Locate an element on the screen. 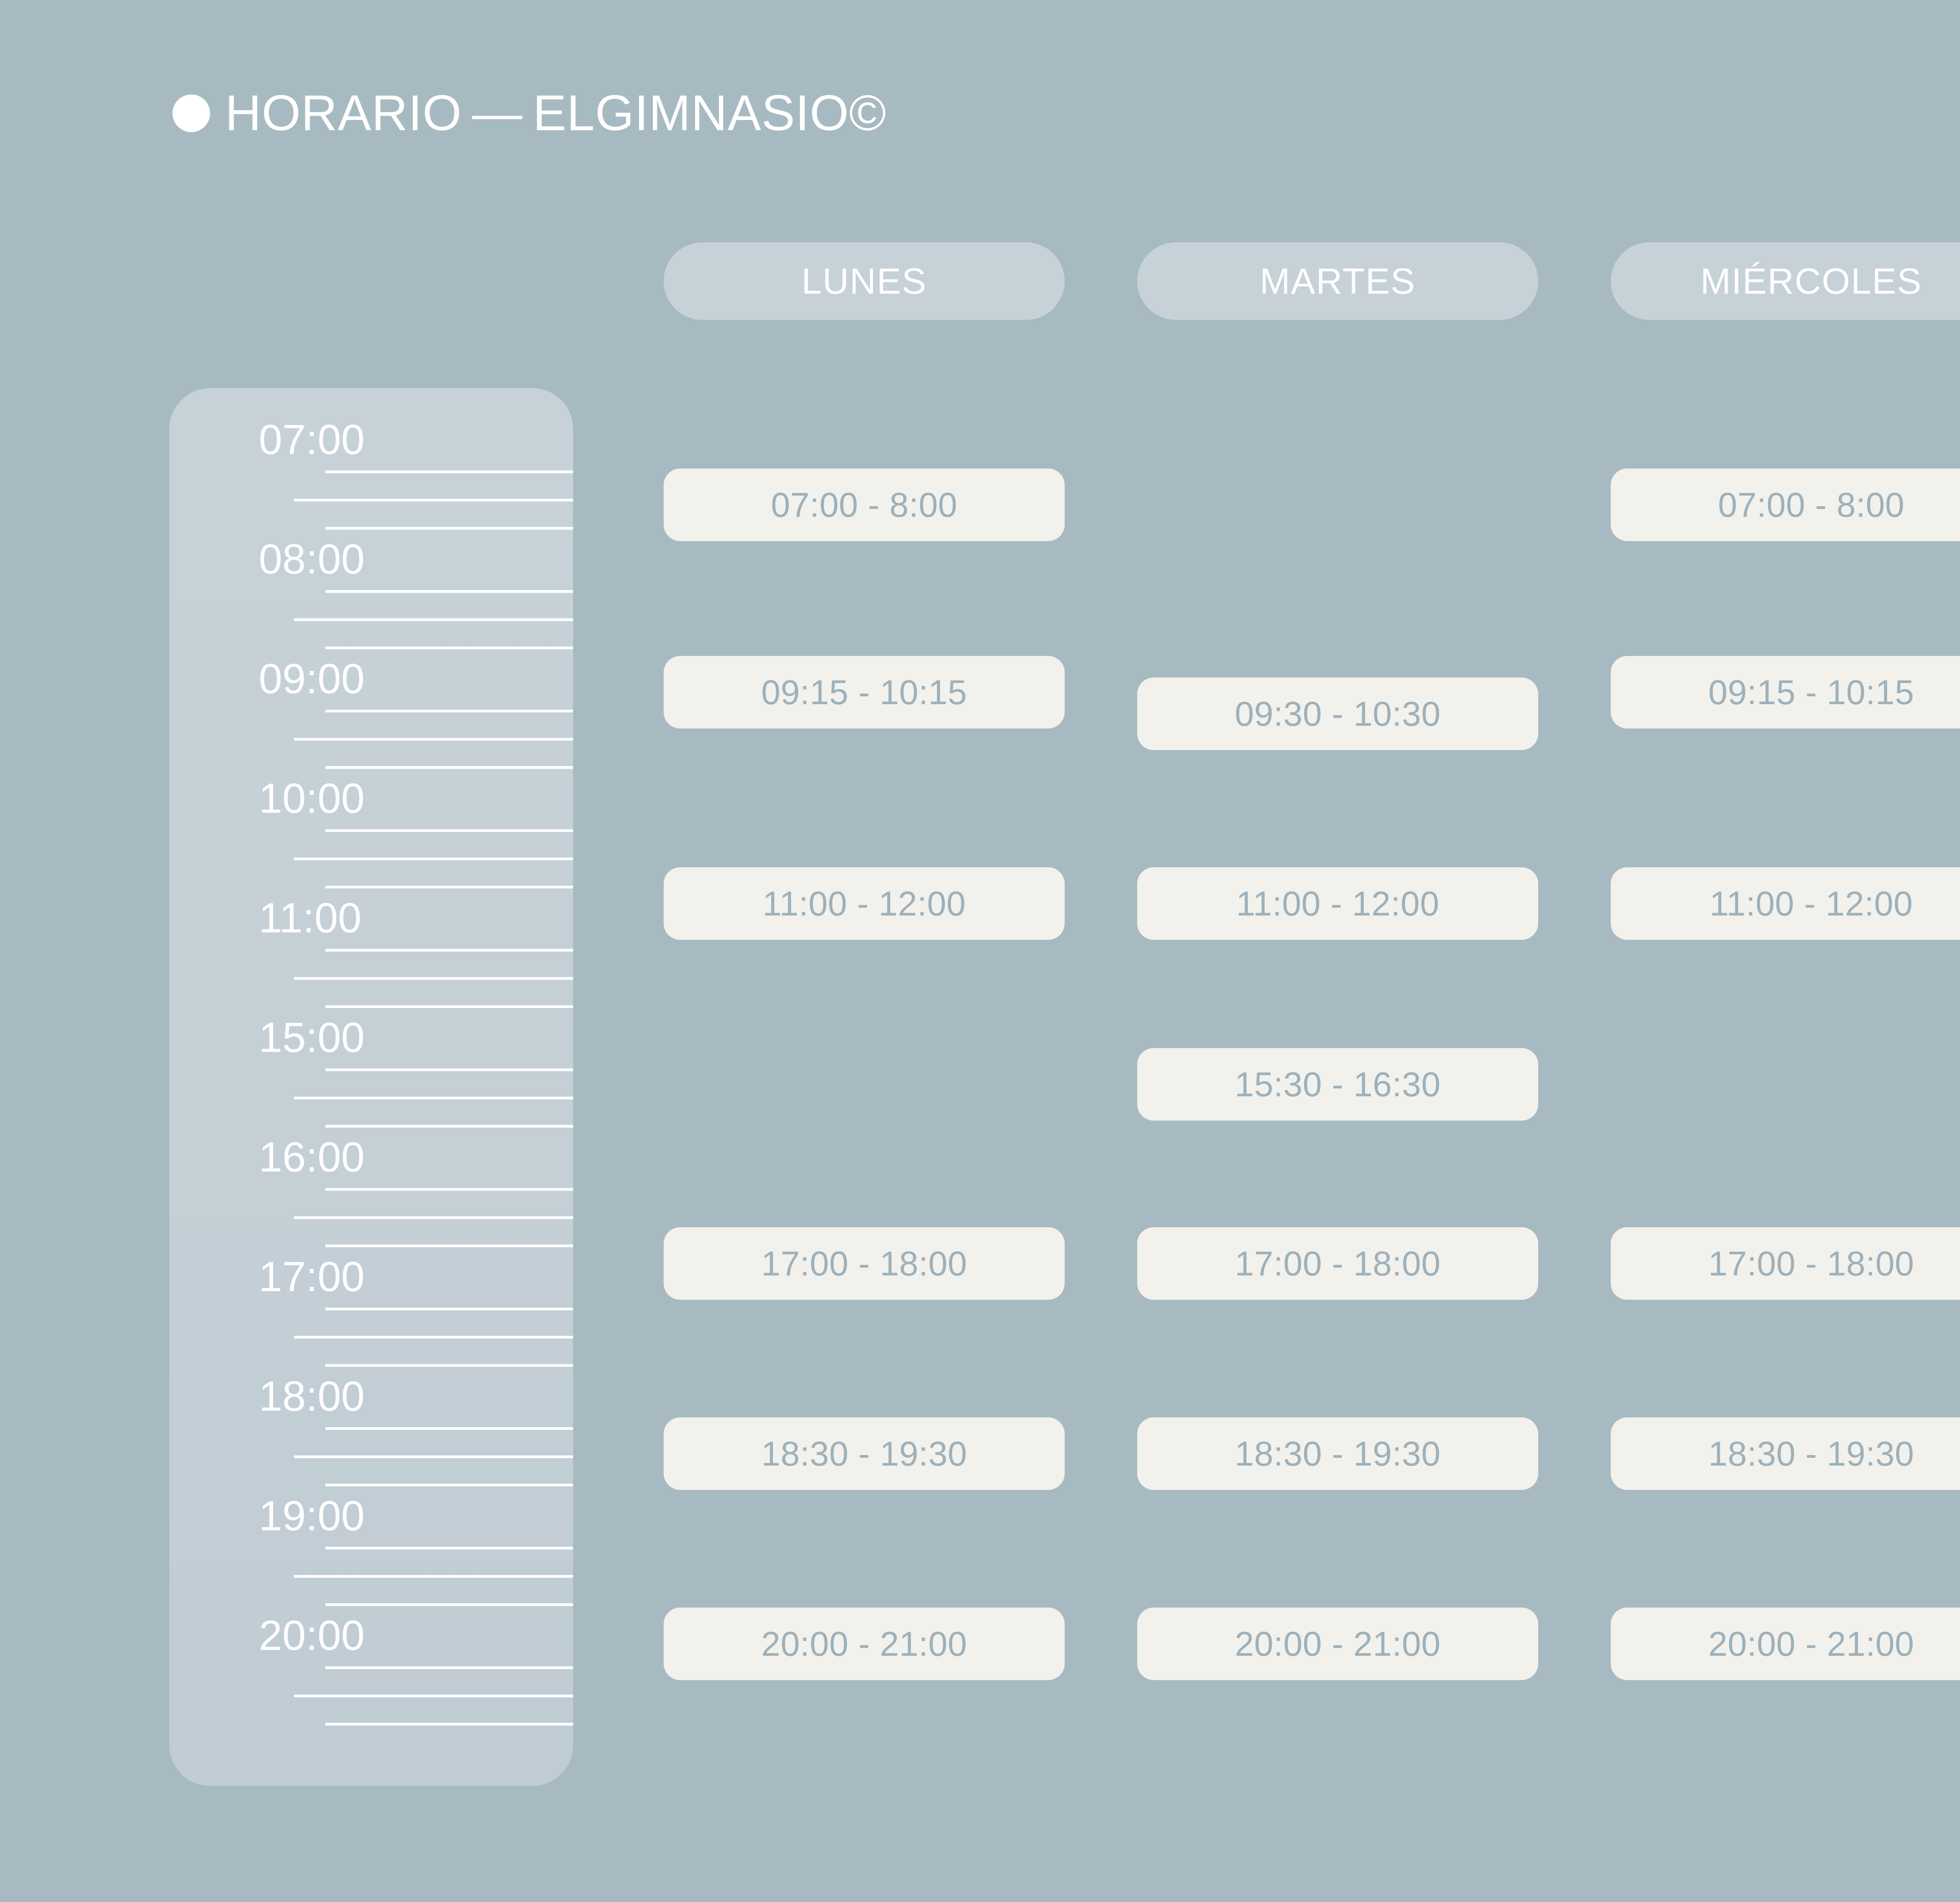 Image resolution: width=1960 pixels, height=1902 pixels. day-header-label: LUNES is located at coordinates (864, 281).